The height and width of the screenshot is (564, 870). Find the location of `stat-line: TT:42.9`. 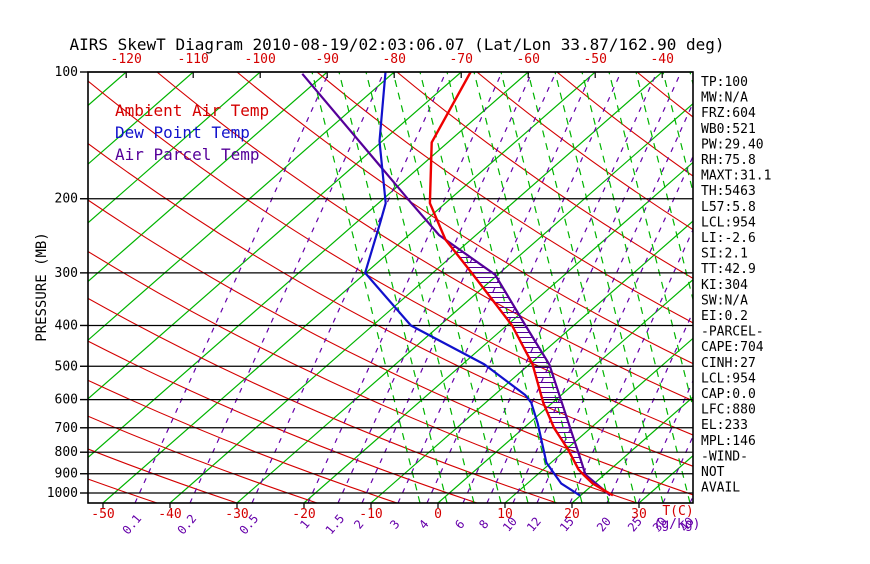

stat-line: TT:42.9 is located at coordinates (728, 269).